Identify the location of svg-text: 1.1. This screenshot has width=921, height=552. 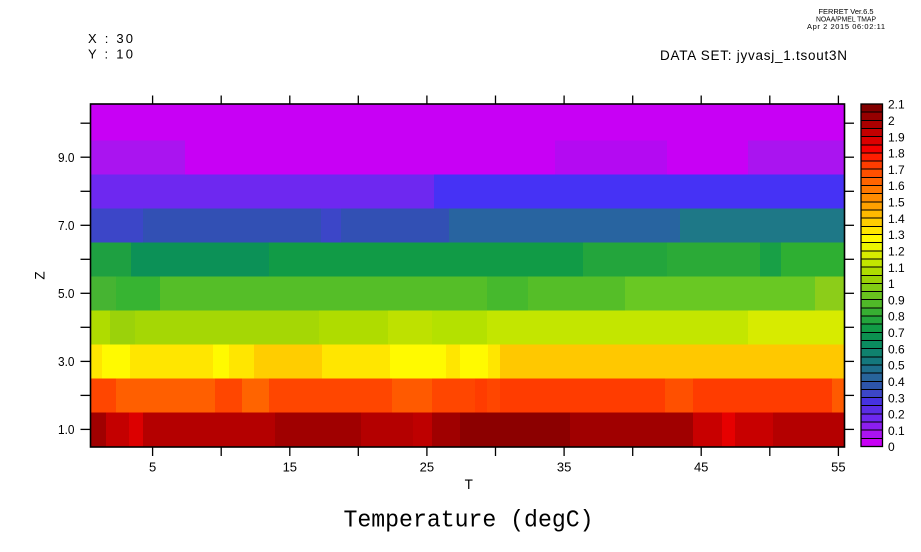
(896, 268).